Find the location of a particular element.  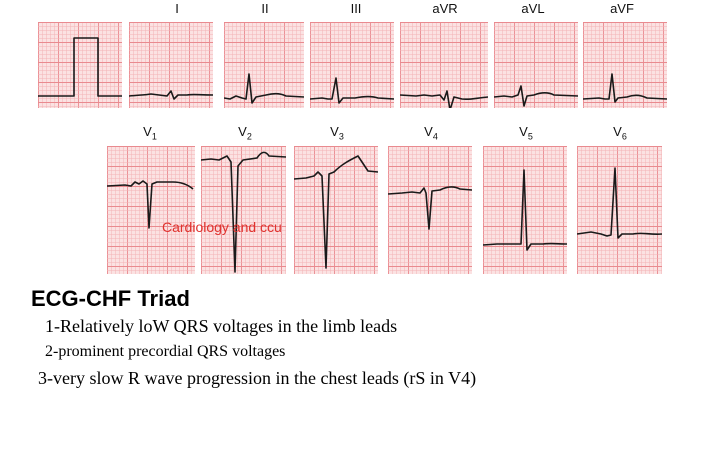

ecg-strip-V4 is located at coordinates (430, 210).